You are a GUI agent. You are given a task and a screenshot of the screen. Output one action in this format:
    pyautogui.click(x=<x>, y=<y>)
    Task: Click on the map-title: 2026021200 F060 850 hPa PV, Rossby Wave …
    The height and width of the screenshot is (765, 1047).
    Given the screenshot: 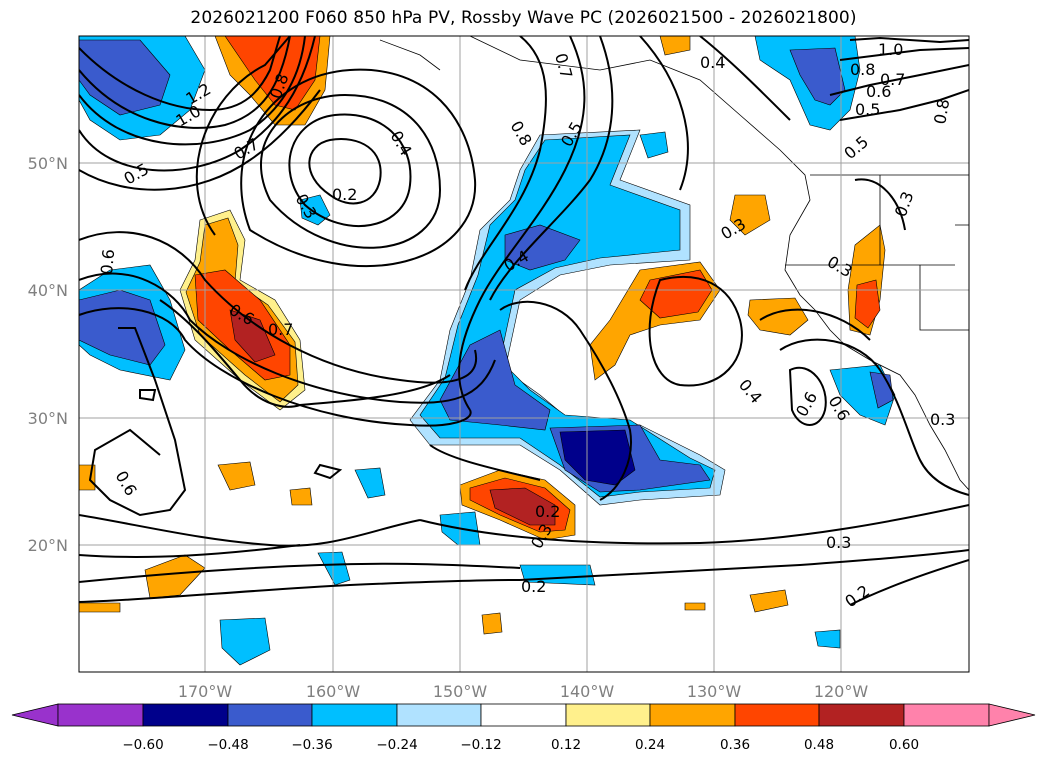 What is the action you would take?
    pyautogui.click(x=523, y=18)
    